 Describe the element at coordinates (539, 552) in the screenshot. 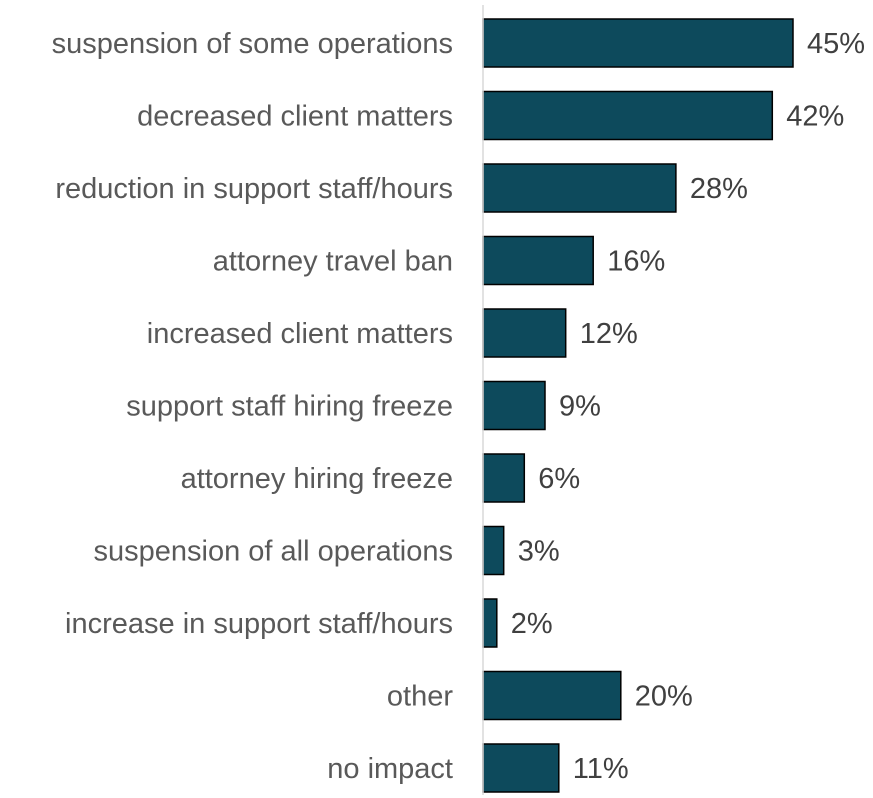

I see `data-label: 3%` at that location.